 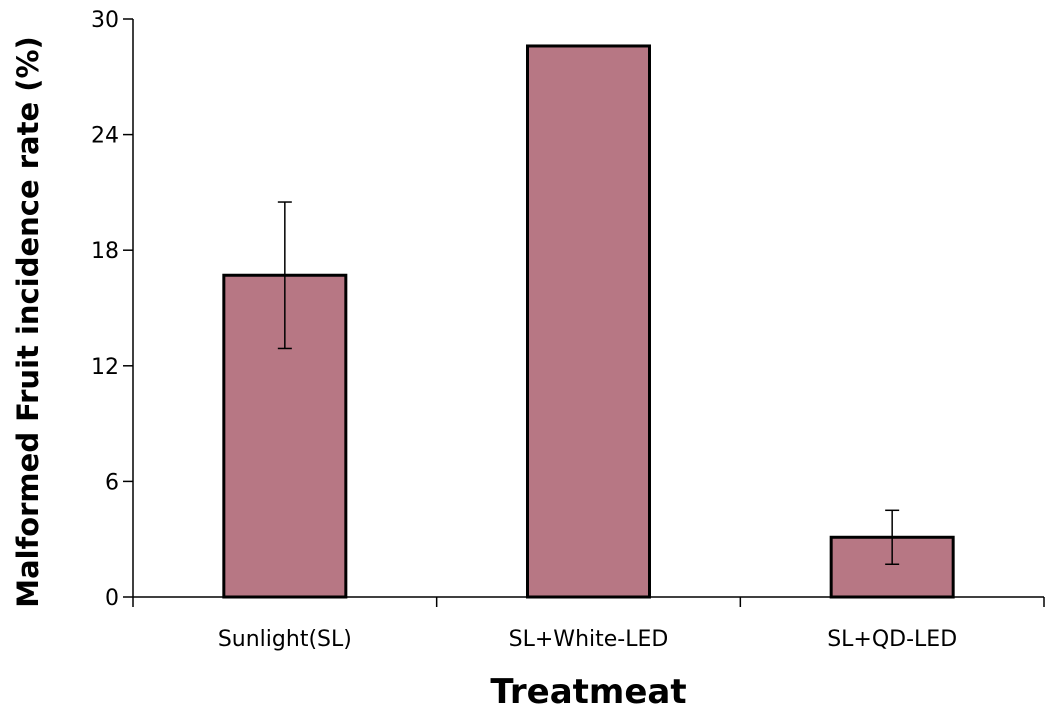 I want to click on category-labels-group: Sunlight(SL) SL+White-LED SL+QD-LED, so click(x=587, y=639).